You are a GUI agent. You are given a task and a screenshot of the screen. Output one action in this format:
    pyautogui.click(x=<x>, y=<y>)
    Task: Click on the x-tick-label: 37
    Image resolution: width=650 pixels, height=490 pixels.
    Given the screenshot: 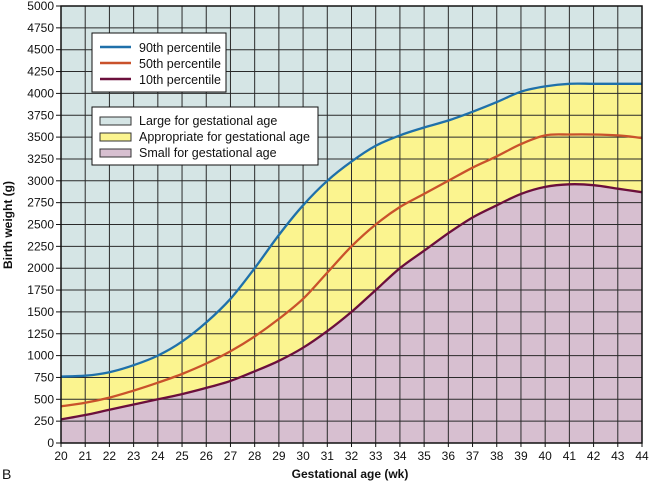 What is the action you would take?
    pyautogui.click(x=473, y=456)
    